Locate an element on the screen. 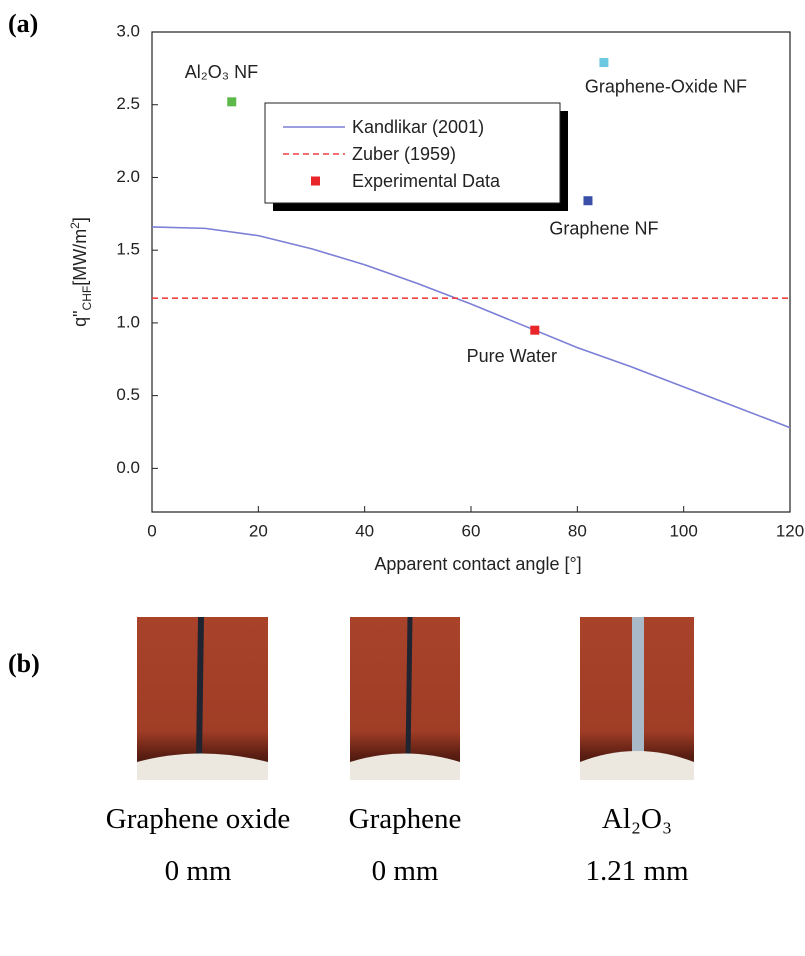  point-label: Graphene-Oxide NF is located at coordinates (666, 87).